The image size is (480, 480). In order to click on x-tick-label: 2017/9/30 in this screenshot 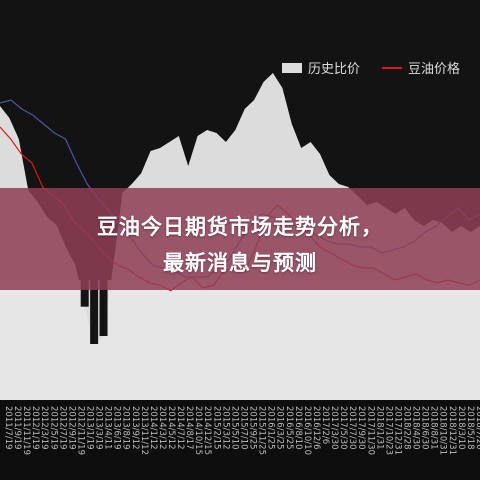, I will do `click(361, 428)`.